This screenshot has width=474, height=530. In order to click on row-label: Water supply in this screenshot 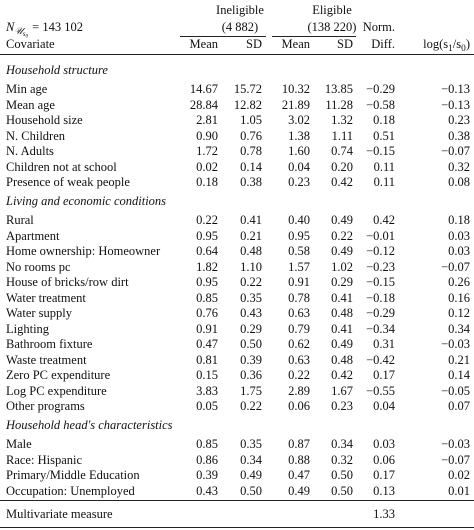, I will do `click(39, 313)`.